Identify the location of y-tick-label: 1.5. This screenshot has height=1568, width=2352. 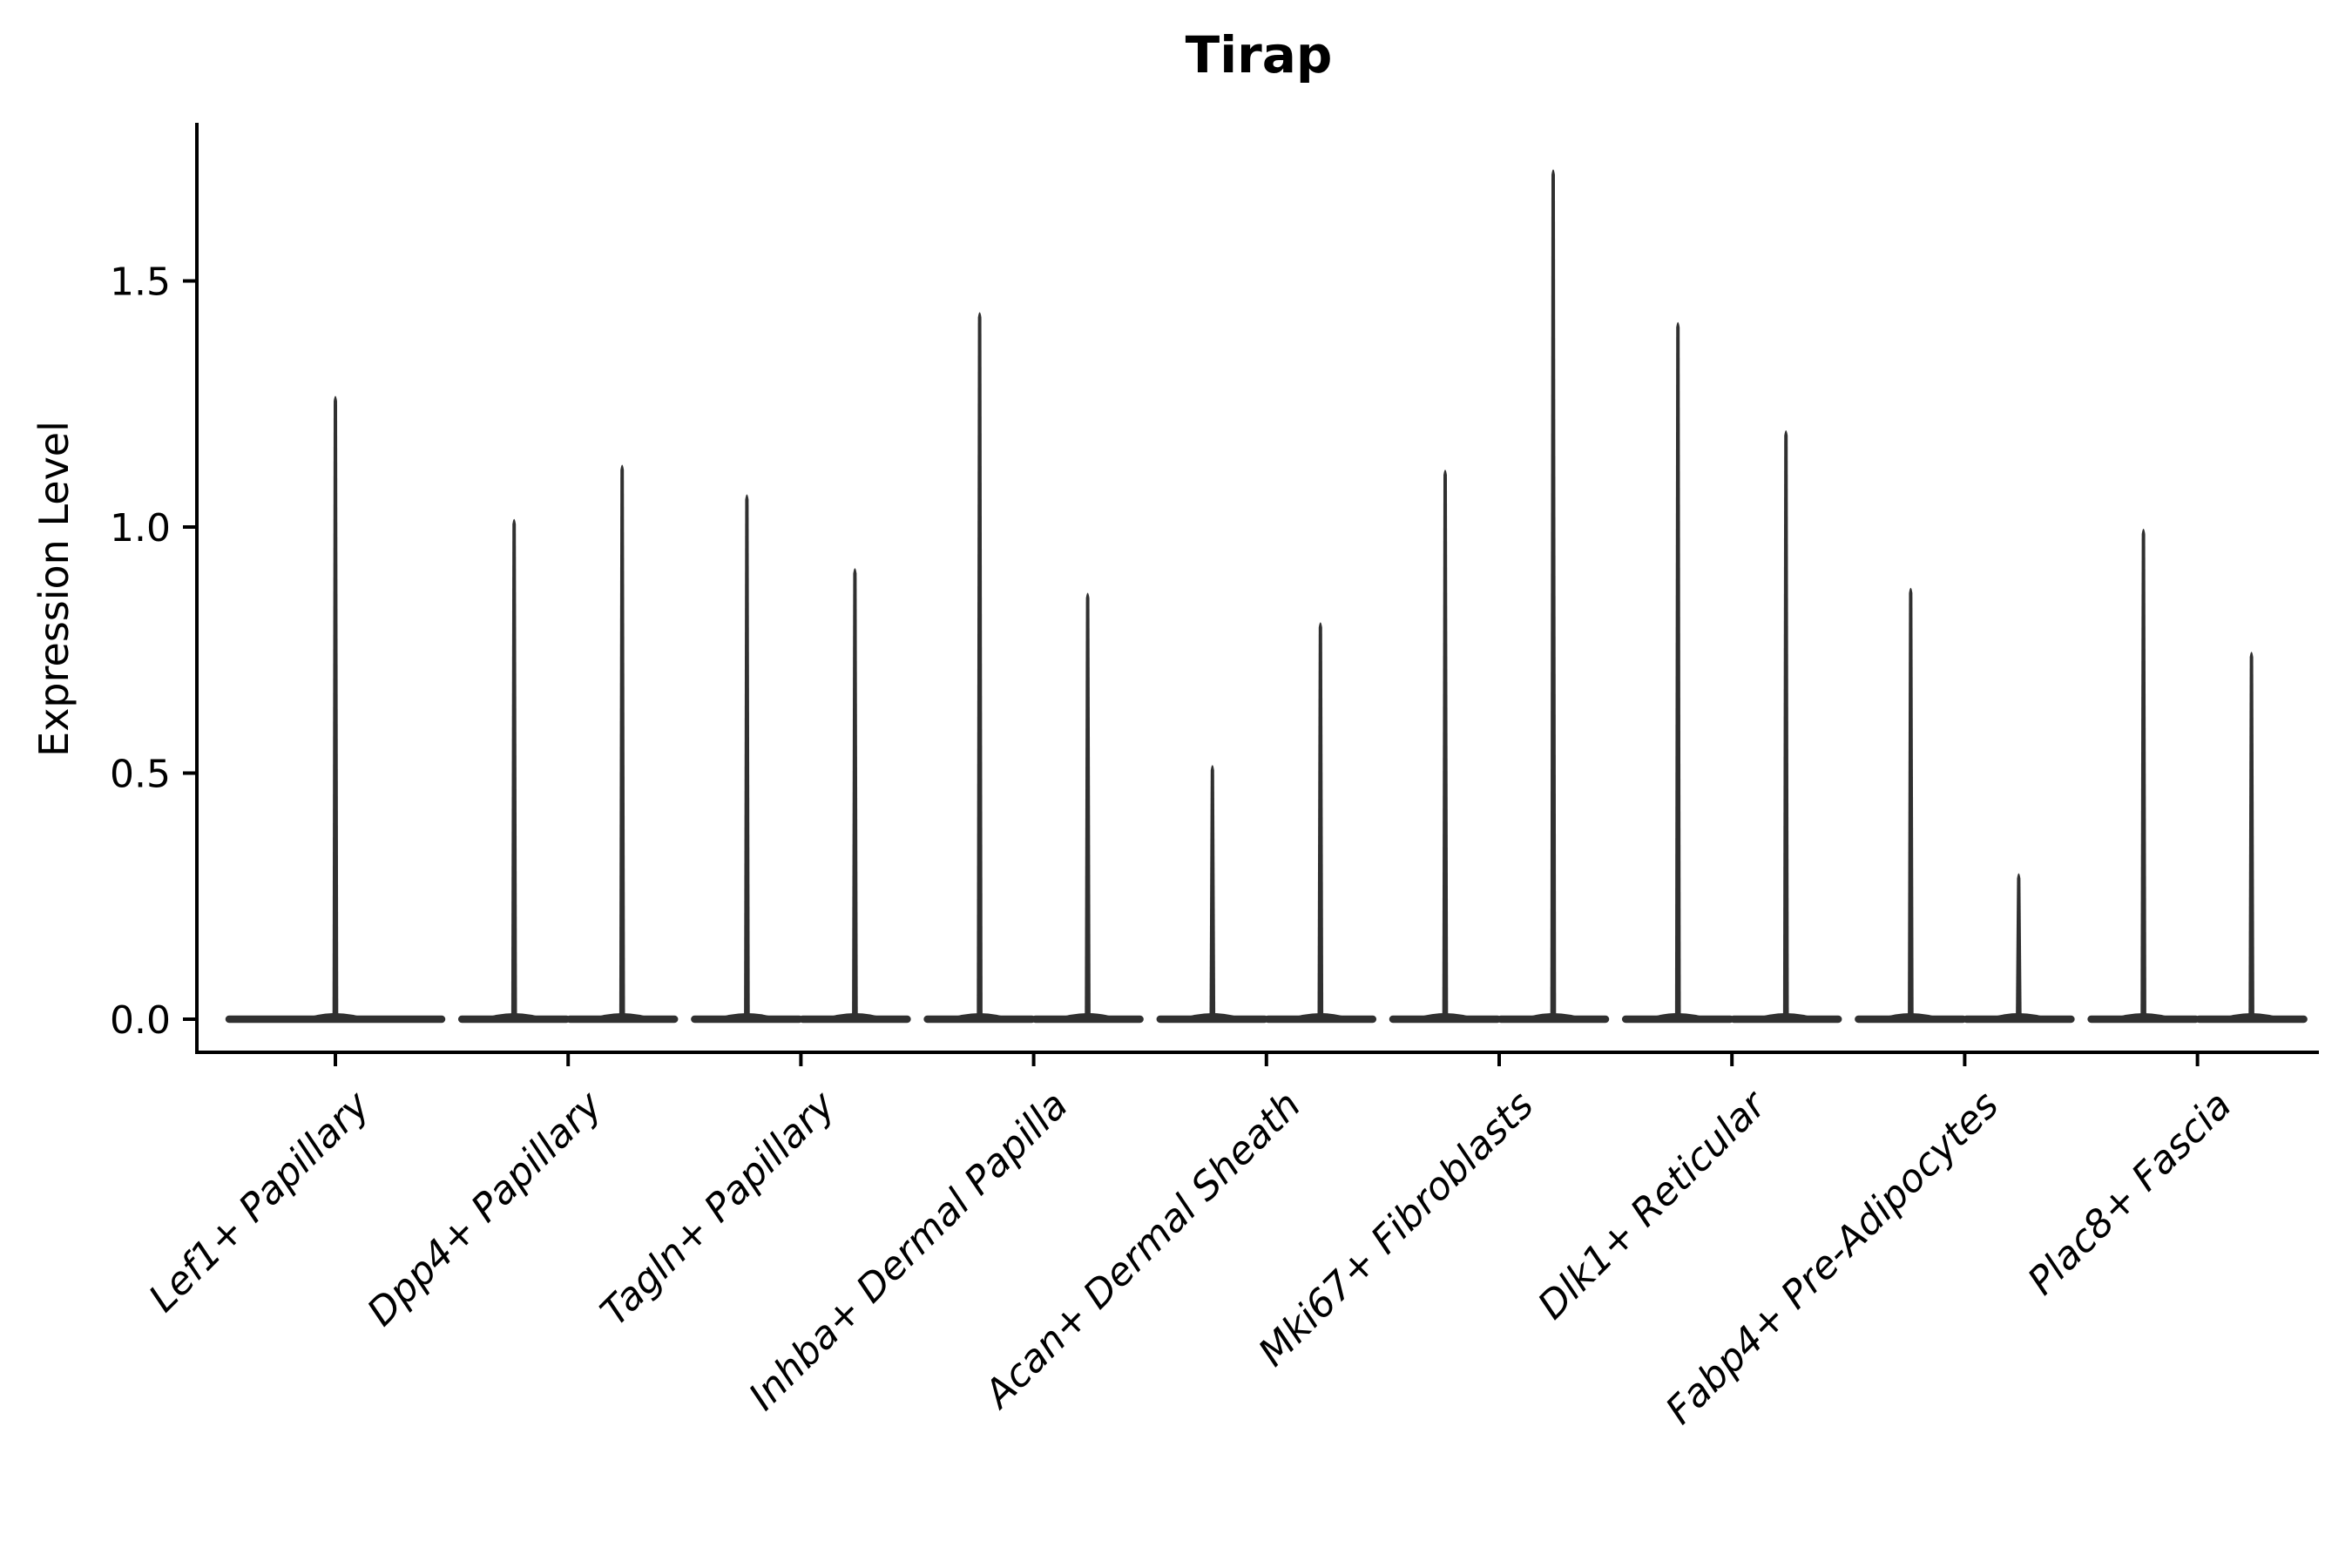
(140, 282).